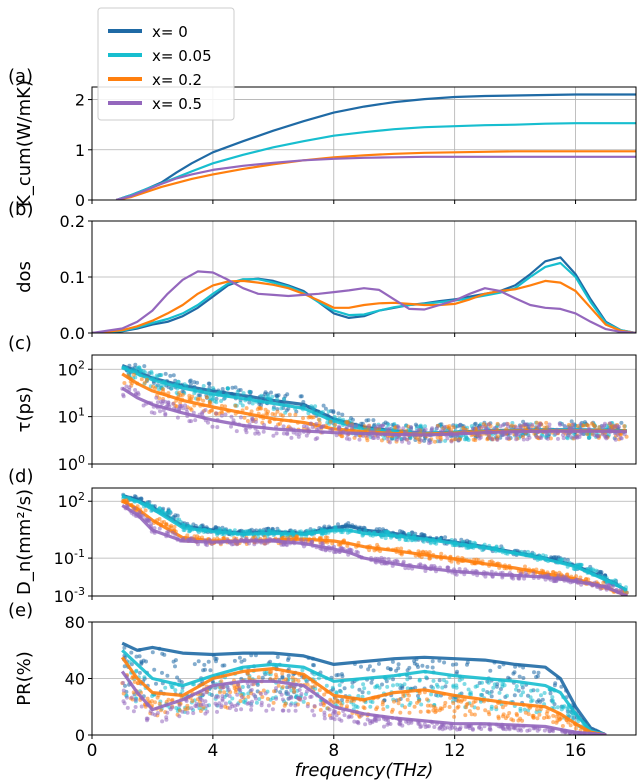  Describe the element at coordinates (75, 416) in the screenshot. I see `y-ticks-c: 100 101 102` at that location.